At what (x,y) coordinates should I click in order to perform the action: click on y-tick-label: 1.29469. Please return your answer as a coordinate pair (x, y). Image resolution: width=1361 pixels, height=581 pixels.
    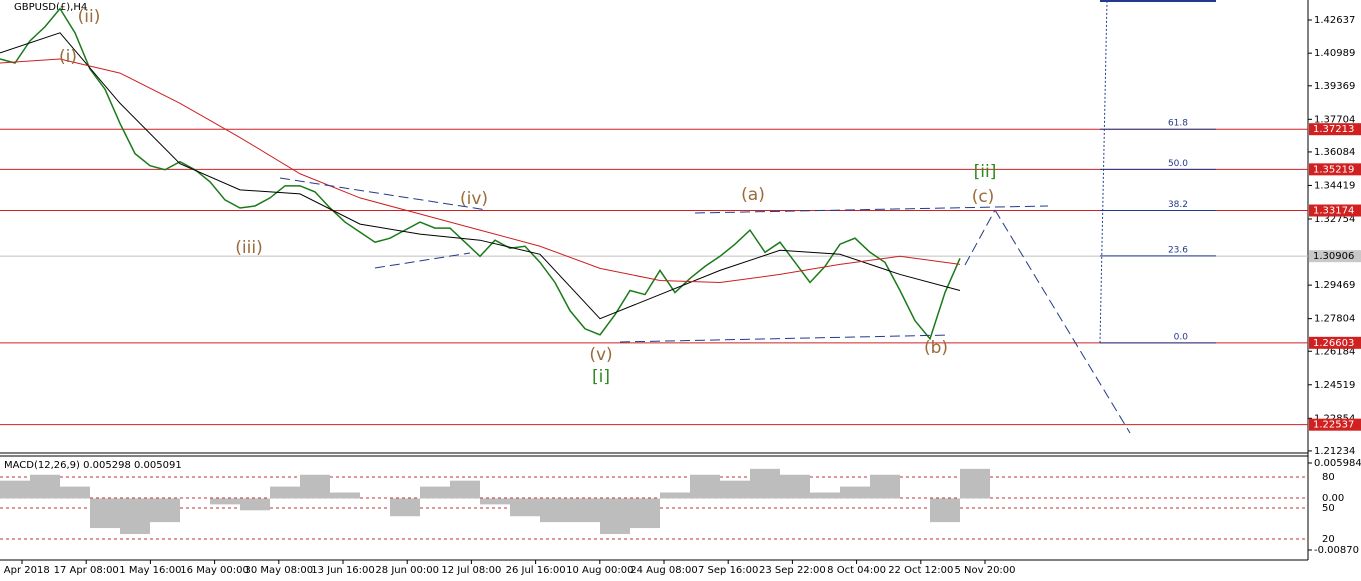
    Looking at the image, I should click on (1334, 285).